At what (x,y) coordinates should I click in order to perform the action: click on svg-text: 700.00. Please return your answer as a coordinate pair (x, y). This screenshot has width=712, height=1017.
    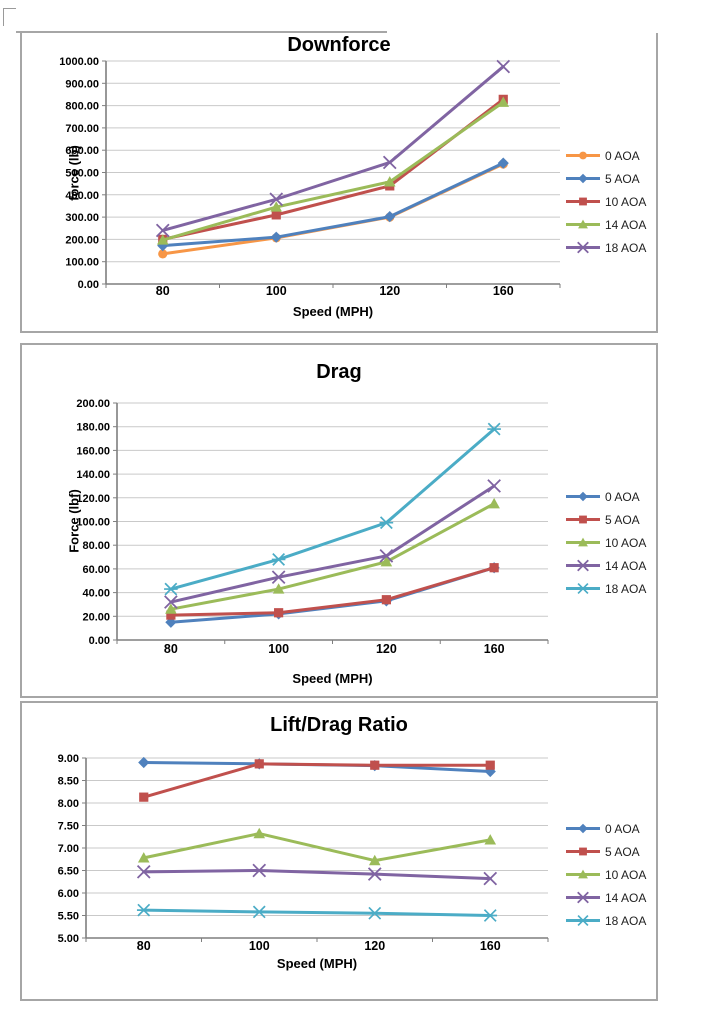
    Looking at the image, I should click on (82, 129).